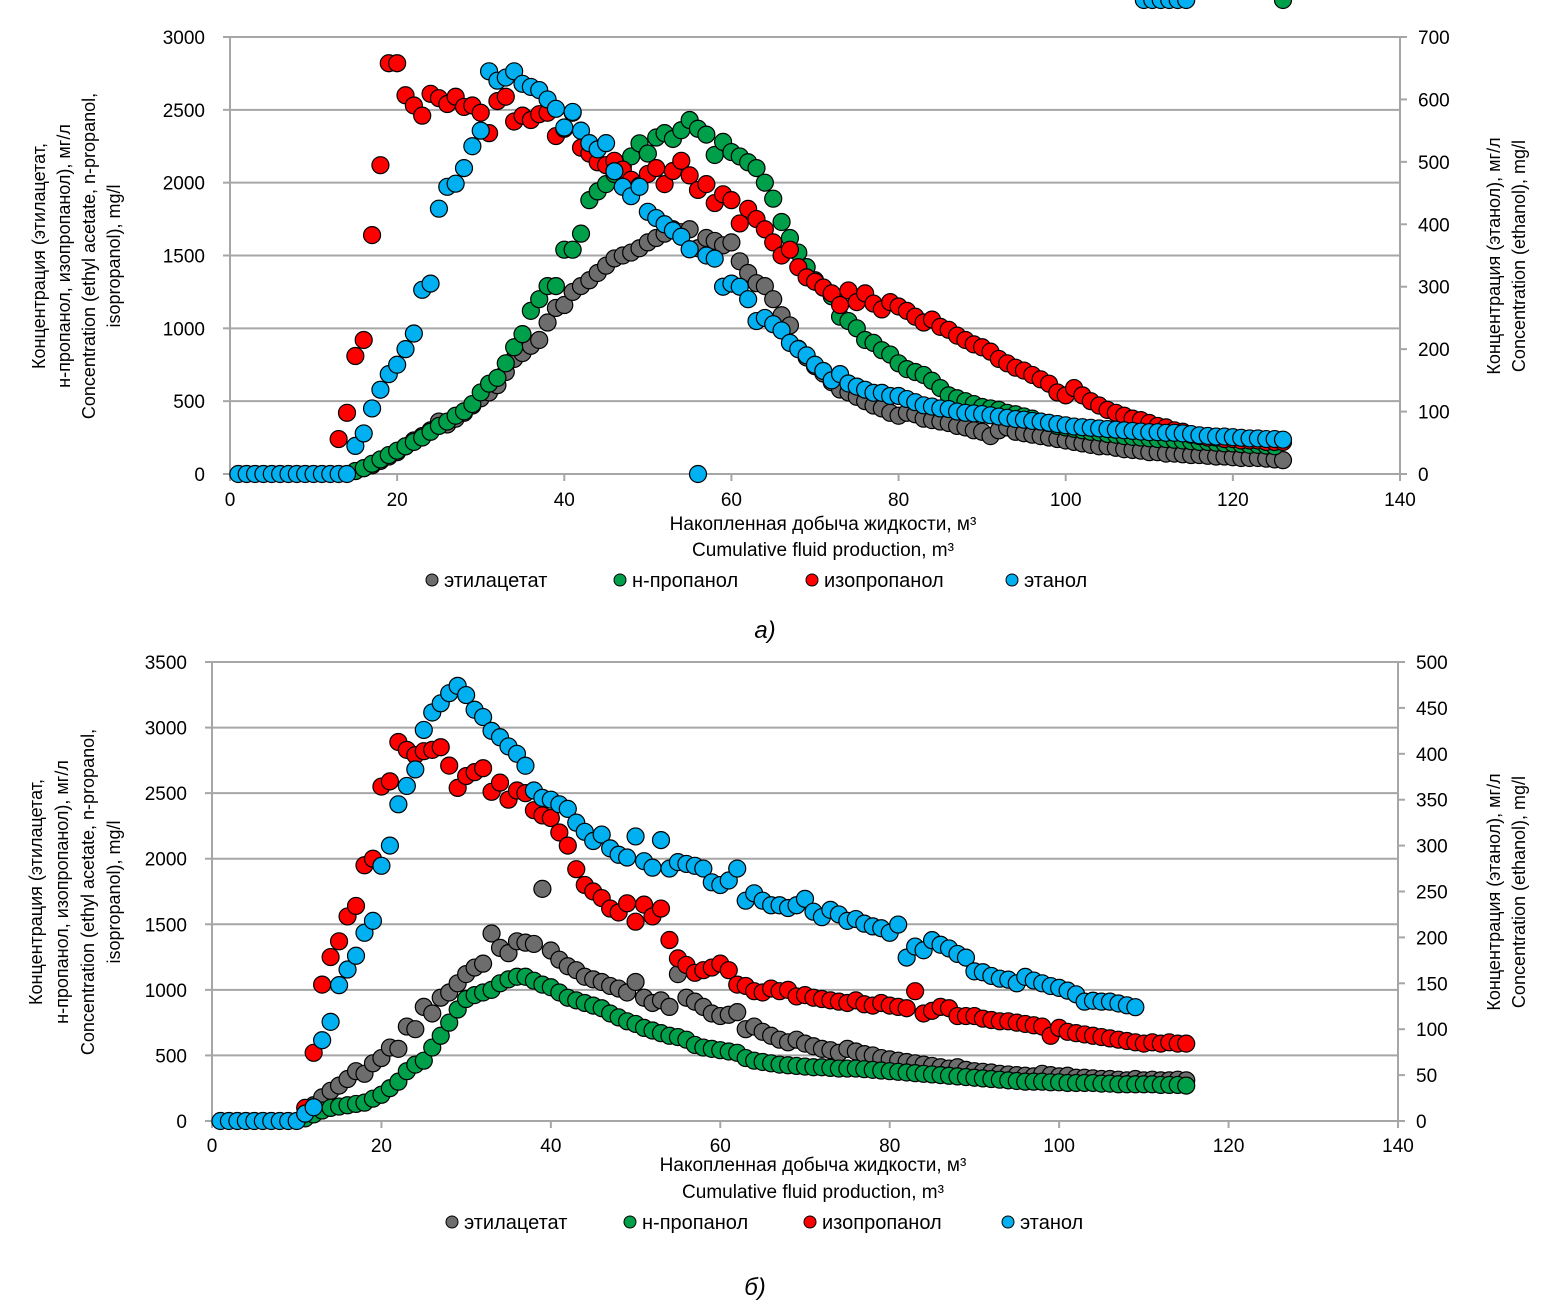 The height and width of the screenshot is (1310, 1559). Describe the element at coordinates (720, 1146) in the screenshot. I see `x-tick-label: 60` at that location.